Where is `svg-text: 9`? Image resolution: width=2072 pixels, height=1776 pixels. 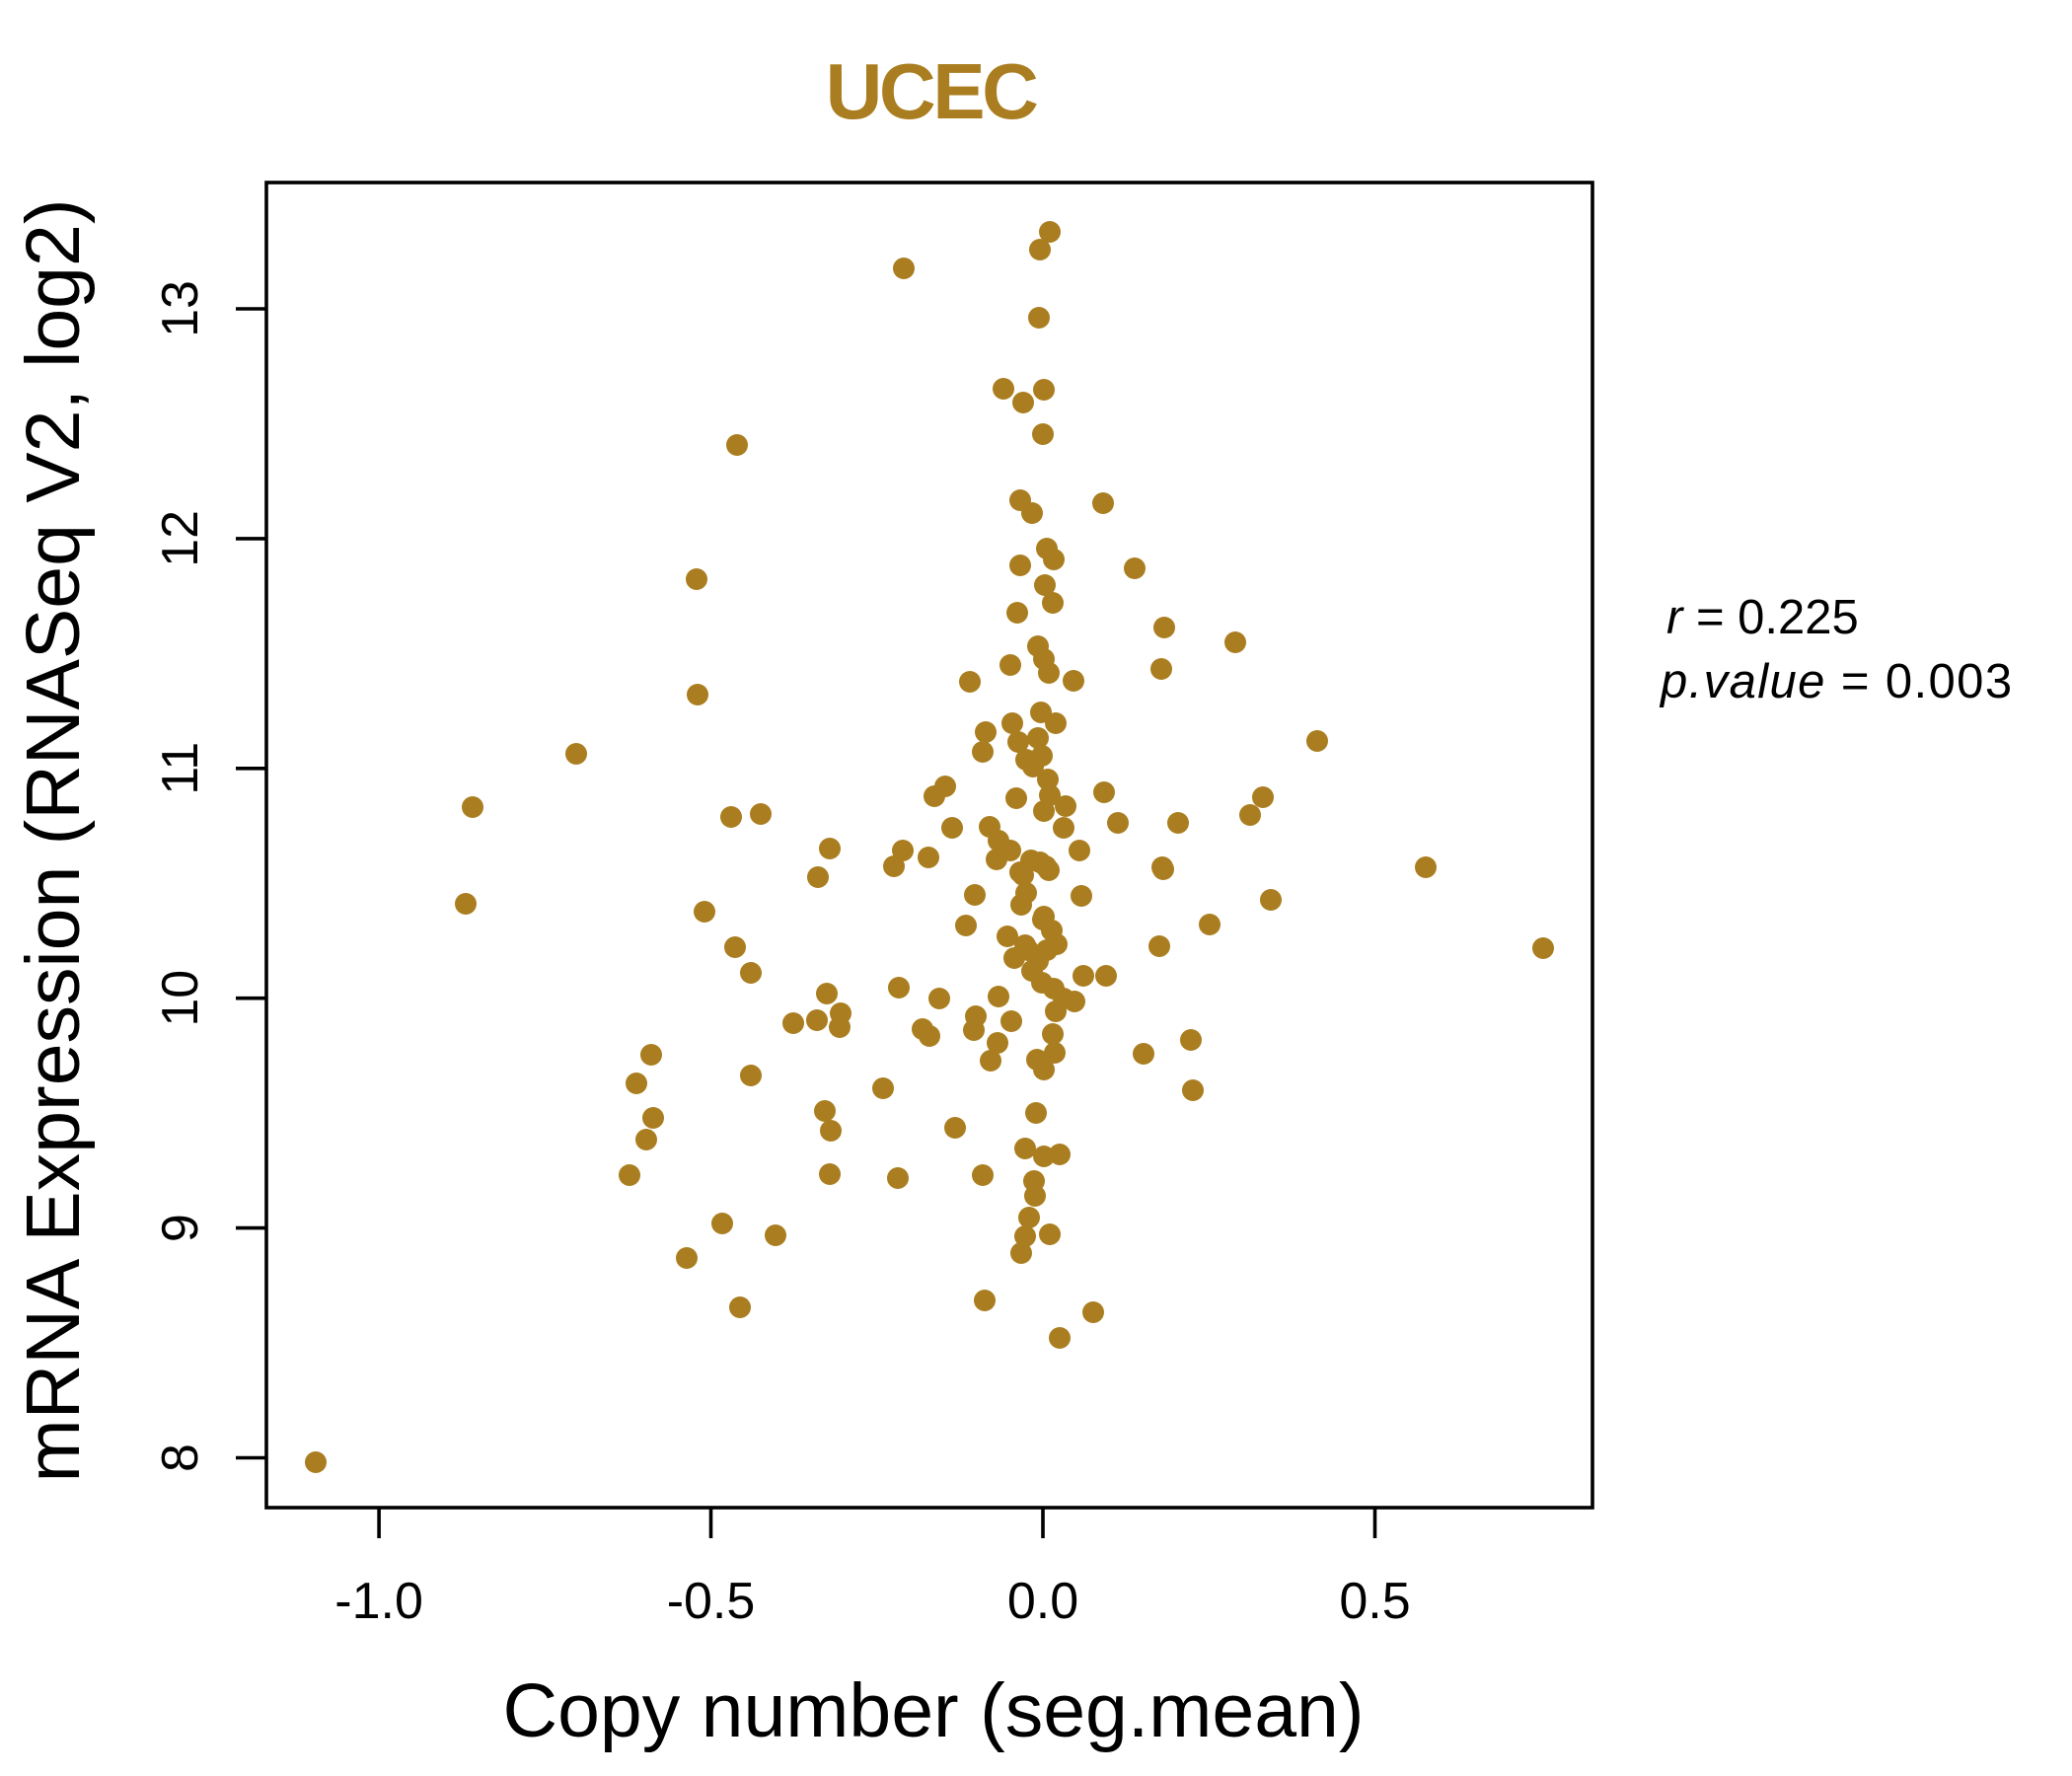 svg-text: 9 is located at coordinates (180, 1228).